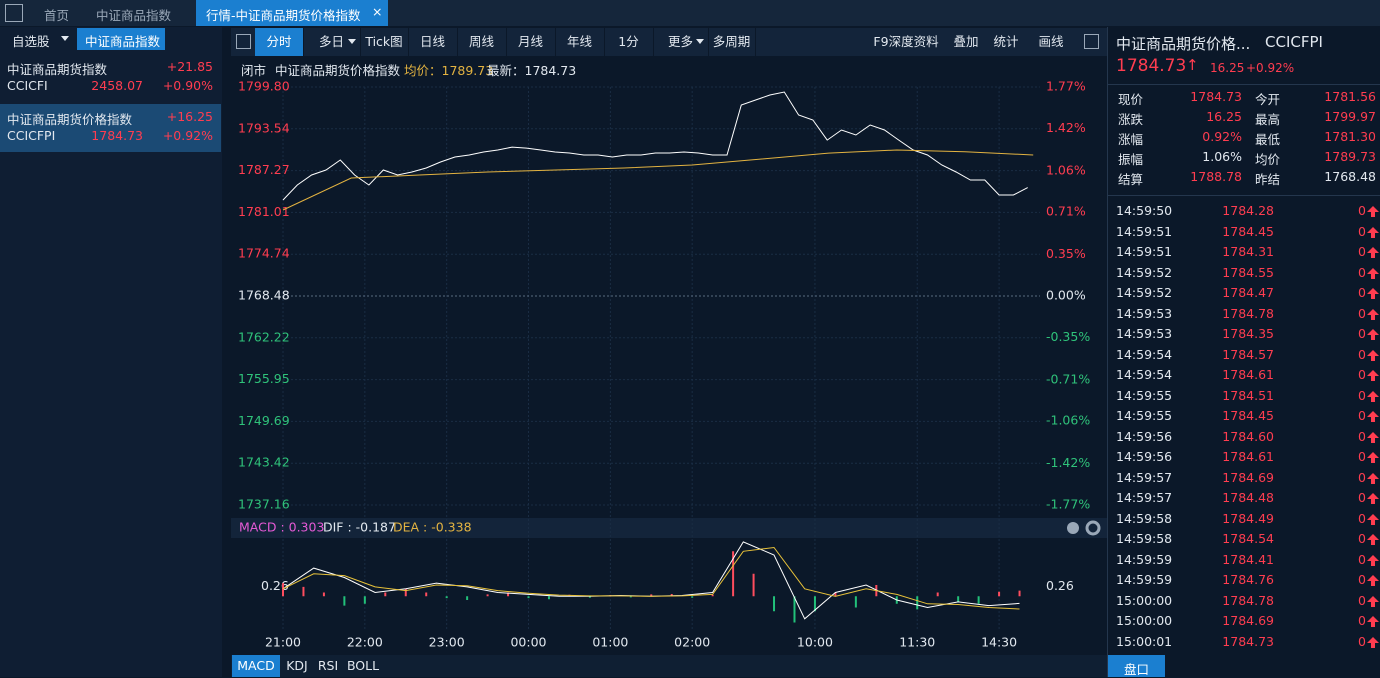 This screenshot has width=1380, height=678. What do you see at coordinates (1068, 462) in the screenshot?
I see `y2-tick-label: -1.42%` at bounding box center [1068, 462].